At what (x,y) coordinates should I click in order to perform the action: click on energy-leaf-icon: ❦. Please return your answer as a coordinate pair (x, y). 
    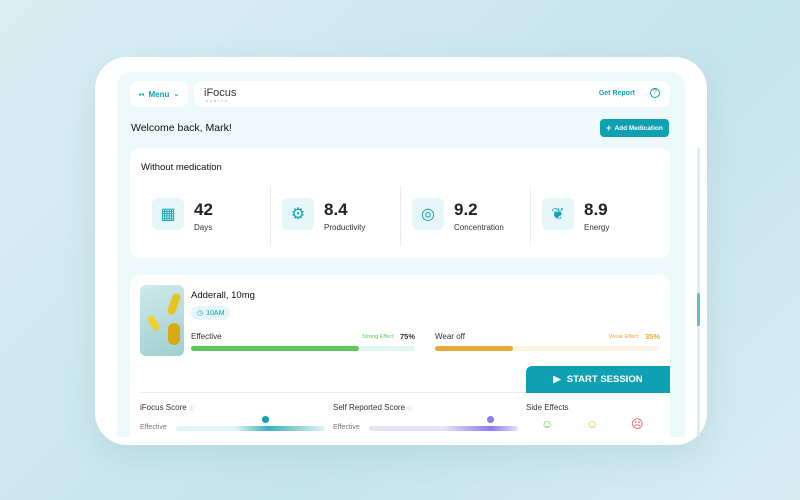
    Looking at the image, I should click on (558, 214).